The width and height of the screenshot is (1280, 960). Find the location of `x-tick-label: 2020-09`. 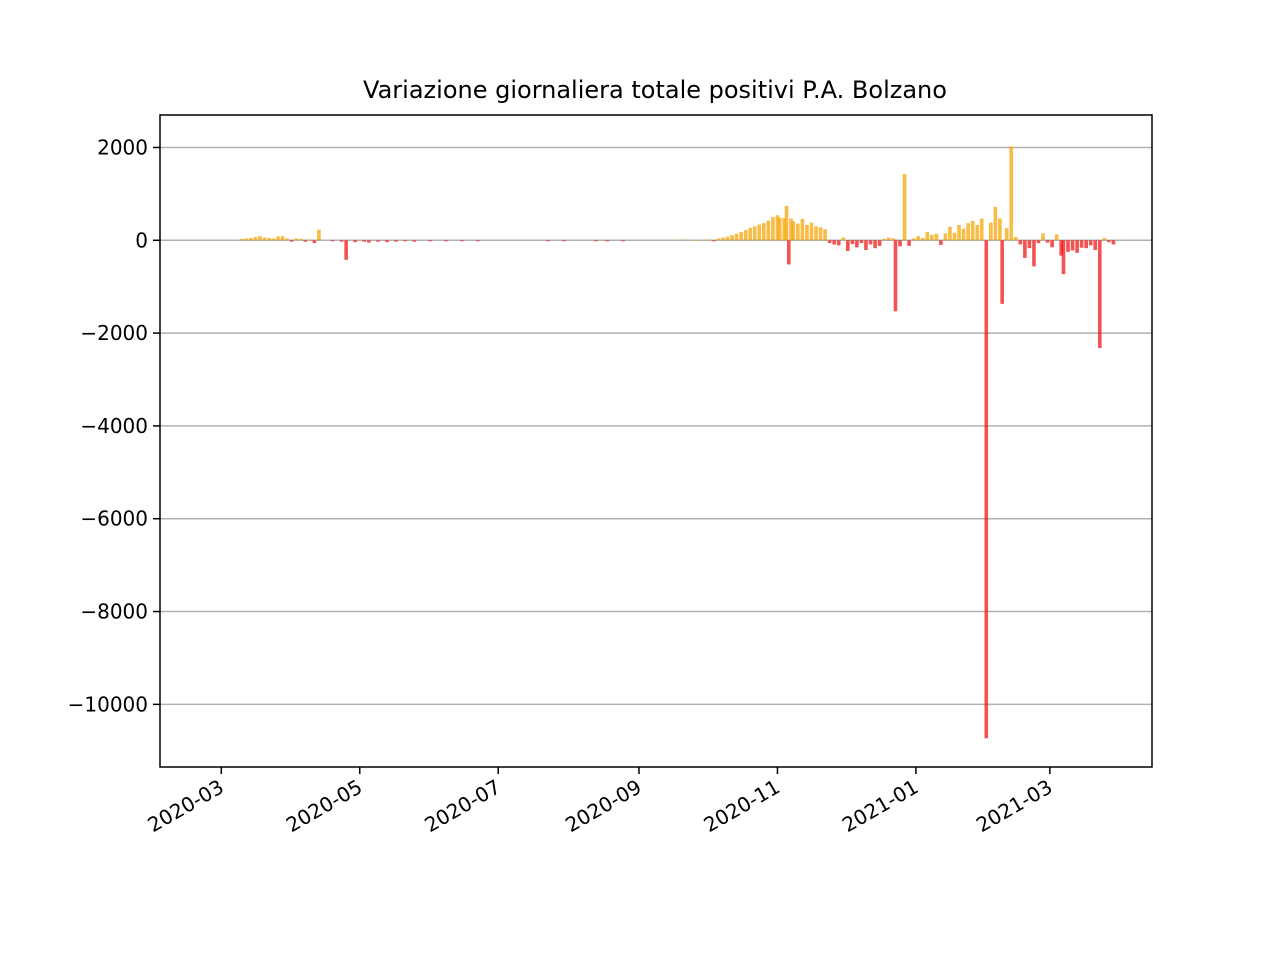

x-tick-label: 2020-09 is located at coordinates (603, 806).